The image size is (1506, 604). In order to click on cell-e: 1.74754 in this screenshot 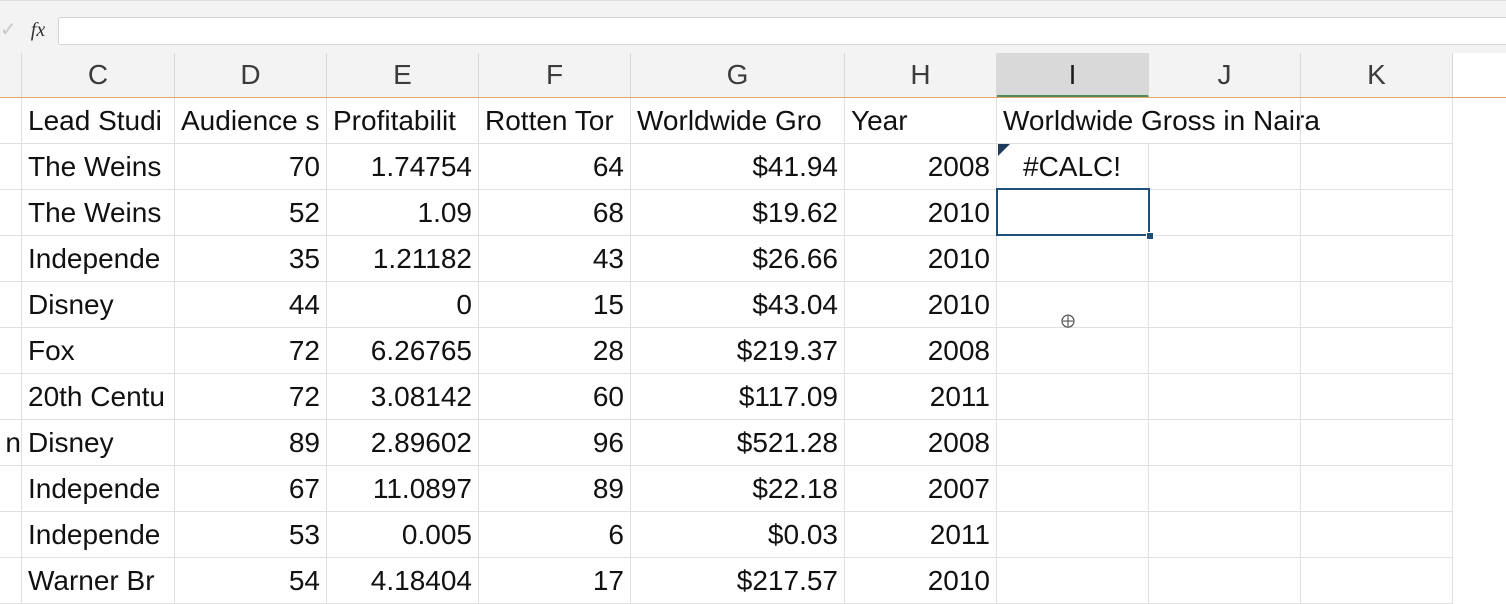, I will do `click(403, 167)`.